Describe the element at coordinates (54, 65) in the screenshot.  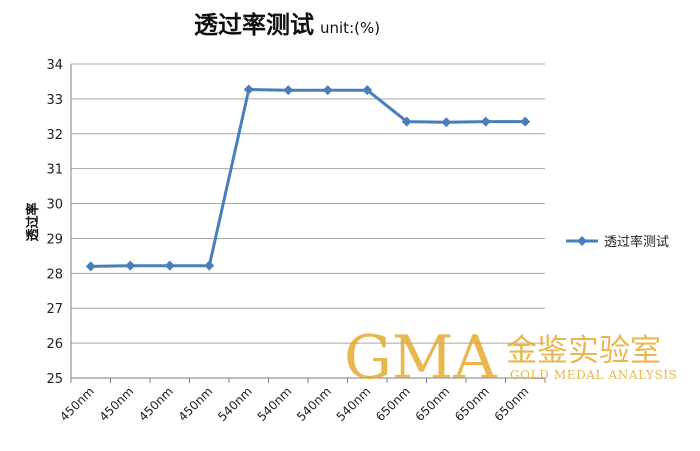
I see `y-tick-label: 34` at that location.